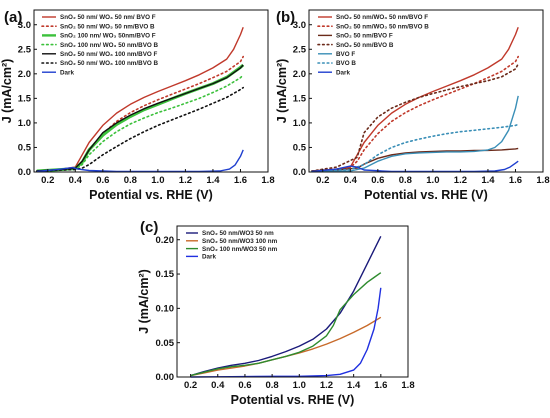 The image size is (550, 418). Describe the element at coordinates (345, 54) in the screenshot. I see `legend-entry-4: BVO F` at that location.